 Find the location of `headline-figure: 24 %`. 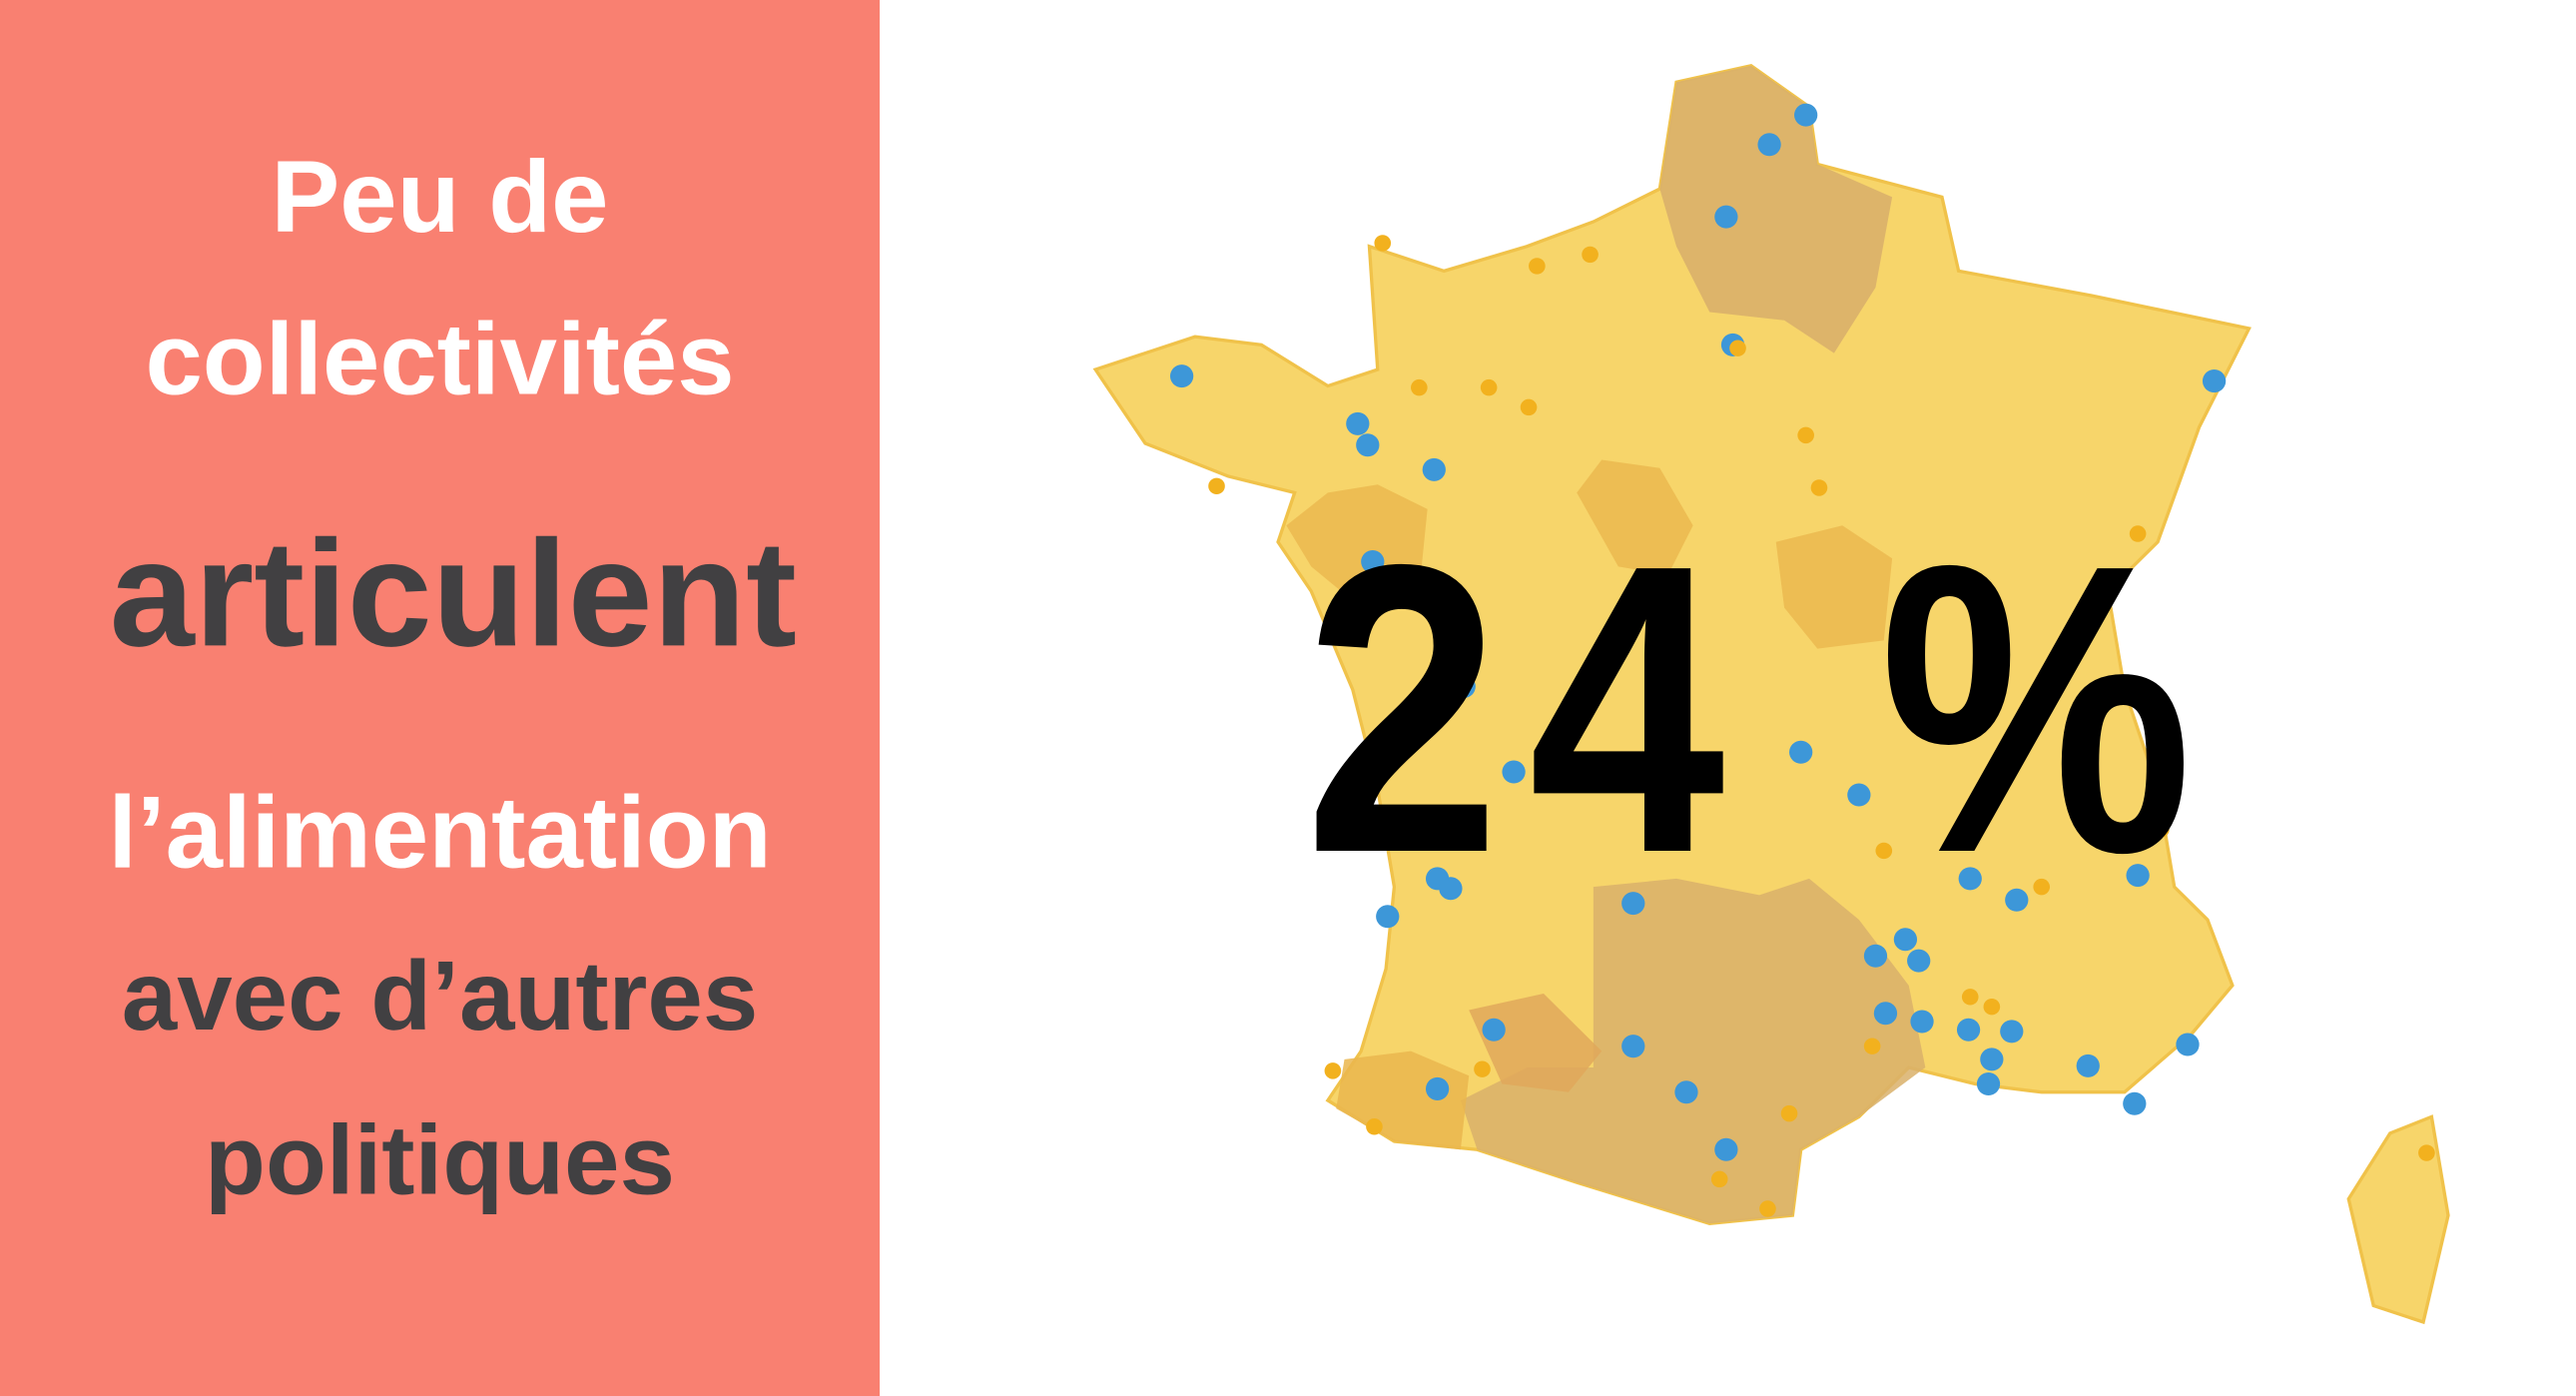

headline-figure: 24 % is located at coordinates (1762, 710).